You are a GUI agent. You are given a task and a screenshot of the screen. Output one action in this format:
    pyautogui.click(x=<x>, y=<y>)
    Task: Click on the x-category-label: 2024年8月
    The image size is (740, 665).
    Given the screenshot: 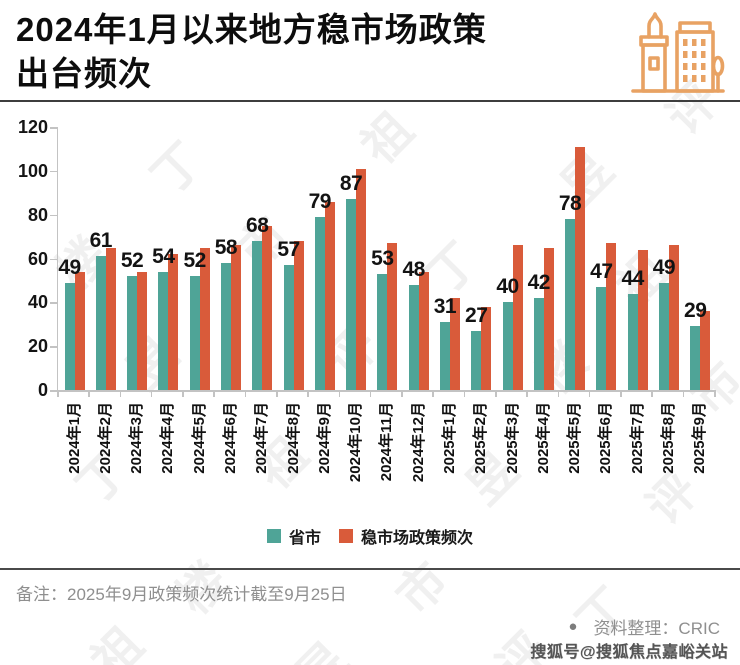 What is the action you would take?
    pyautogui.click(x=293, y=438)
    